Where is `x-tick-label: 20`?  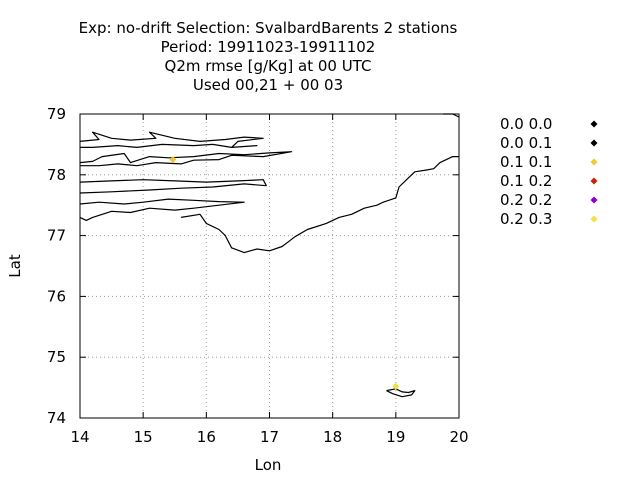 x-tick-label: 20 is located at coordinates (458, 437).